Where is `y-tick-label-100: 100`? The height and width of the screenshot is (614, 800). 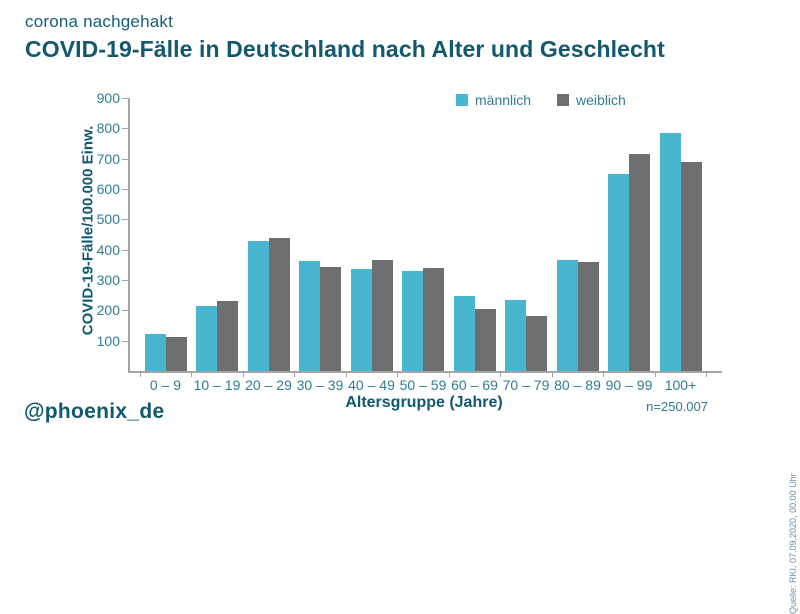 y-tick-label-100: 100 is located at coordinates (108, 340).